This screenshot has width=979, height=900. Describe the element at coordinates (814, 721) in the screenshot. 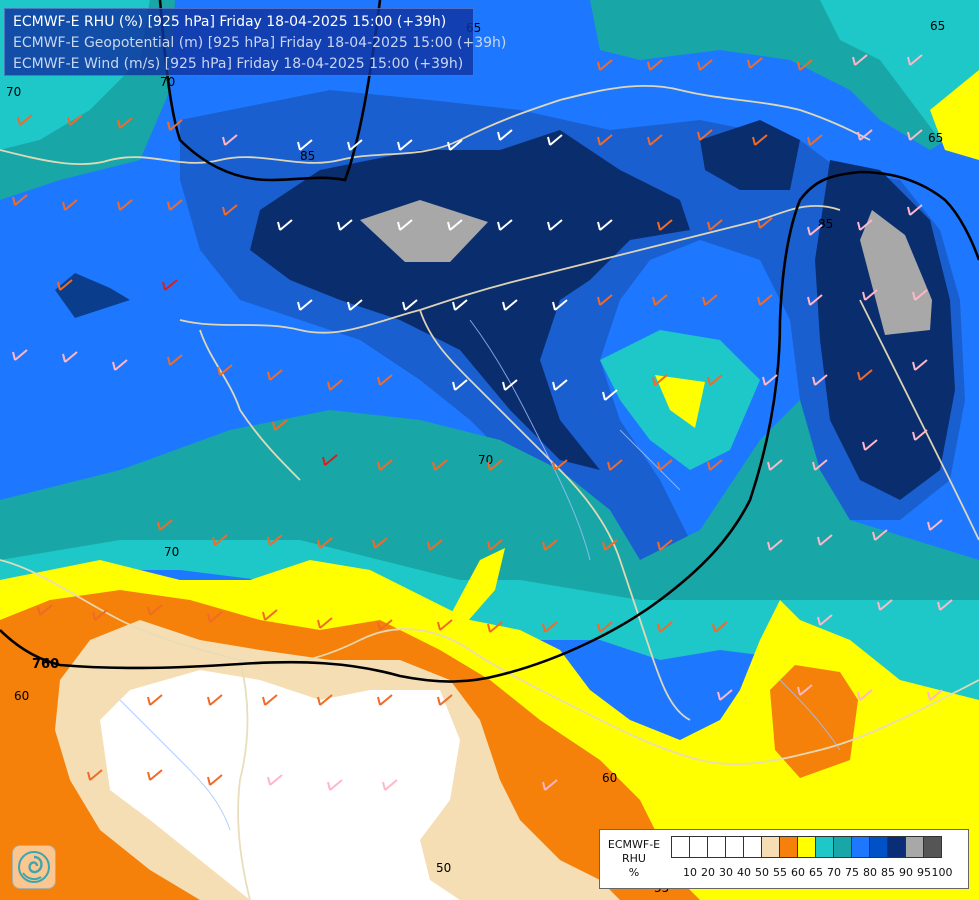

I see `rh-area-55-60-east` at that location.